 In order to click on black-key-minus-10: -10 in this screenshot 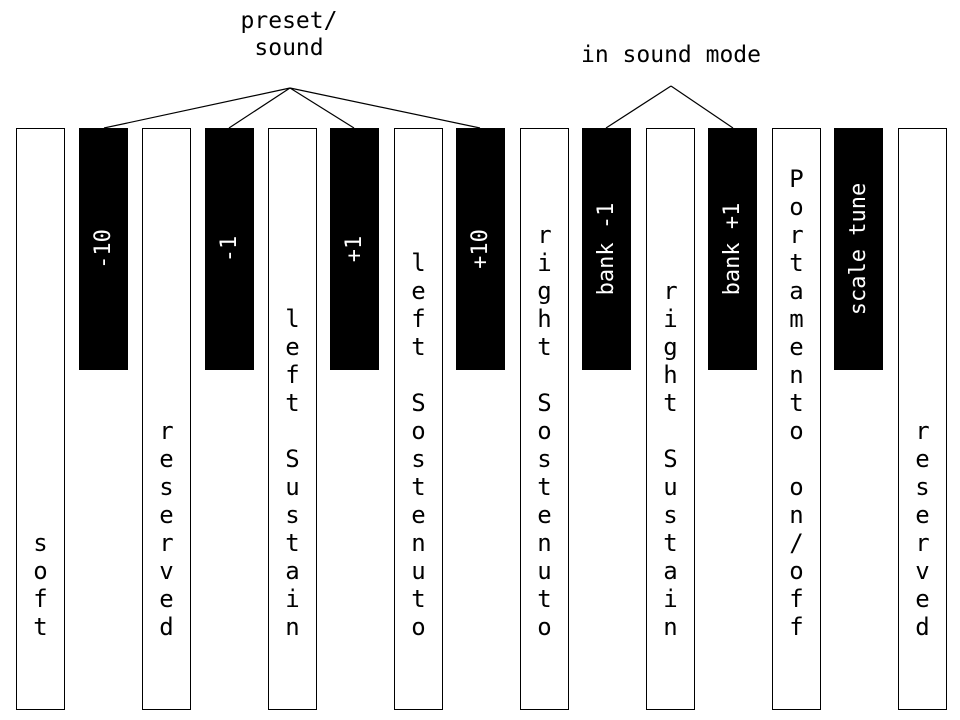, I will do `click(103, 249)`.